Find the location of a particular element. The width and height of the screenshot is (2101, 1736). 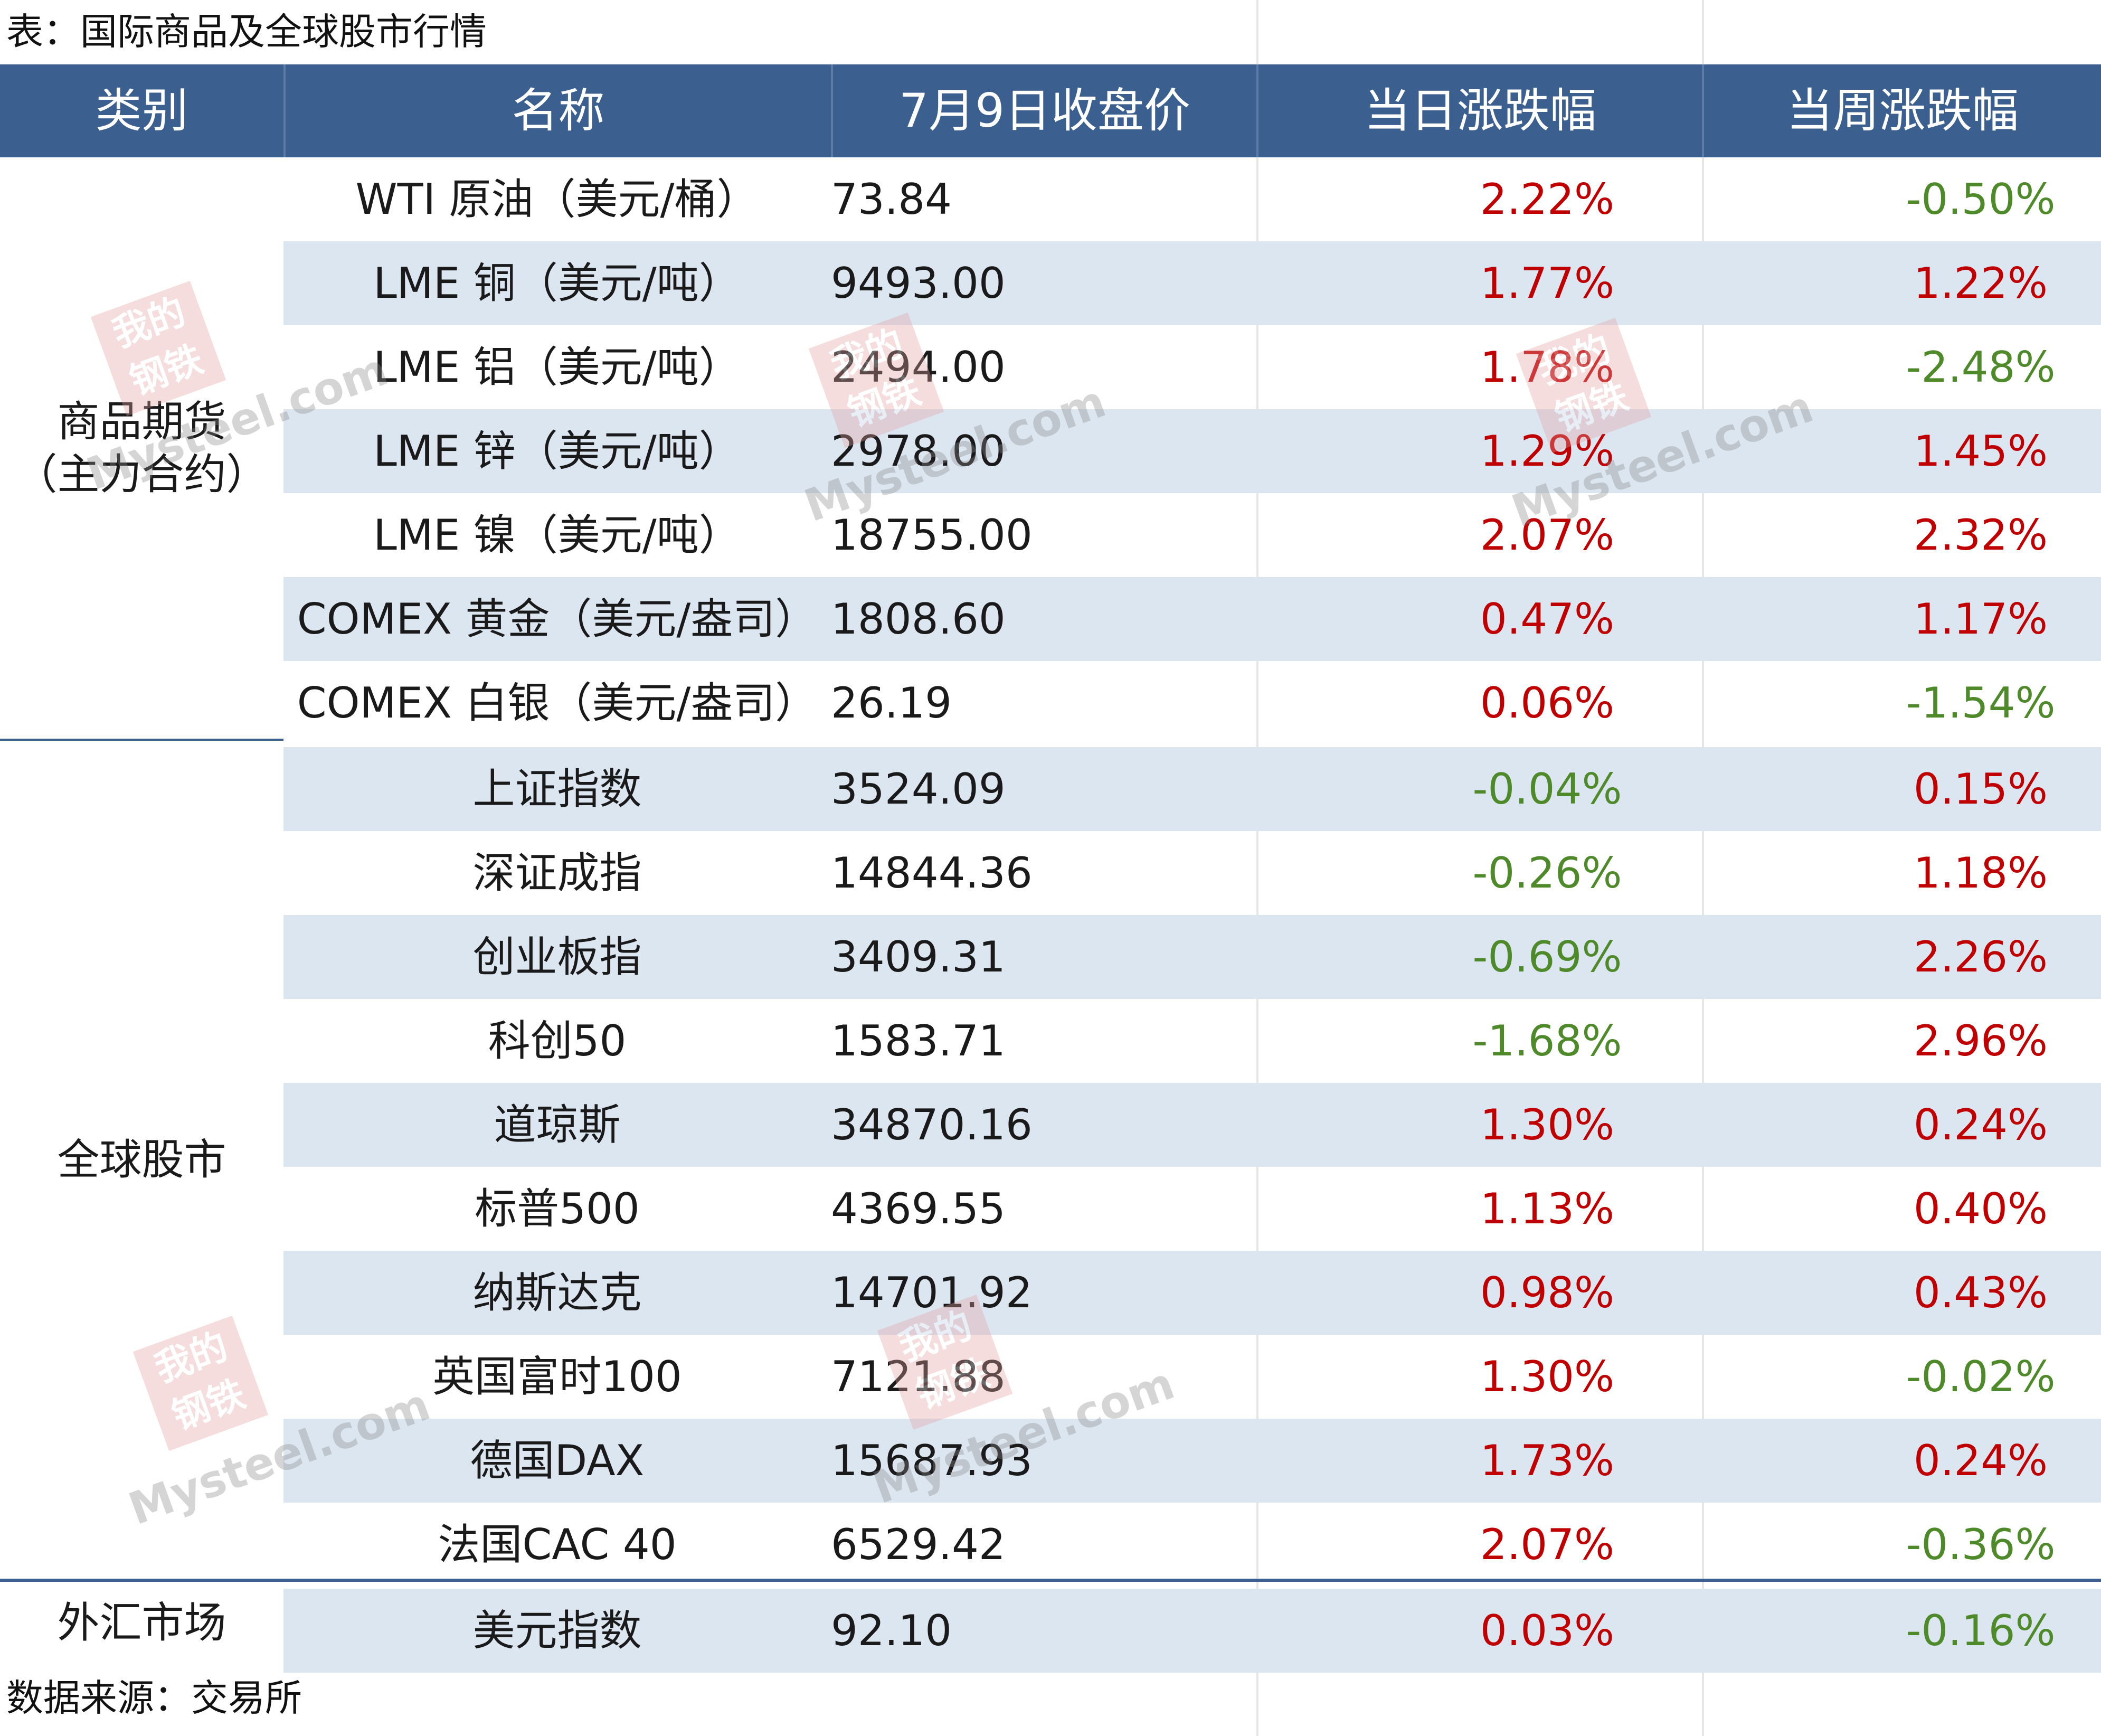

table-row: COMEX 白银（美元/盎司） 26.19 0.06% -1.54% is located at coordinates (1192, 703).